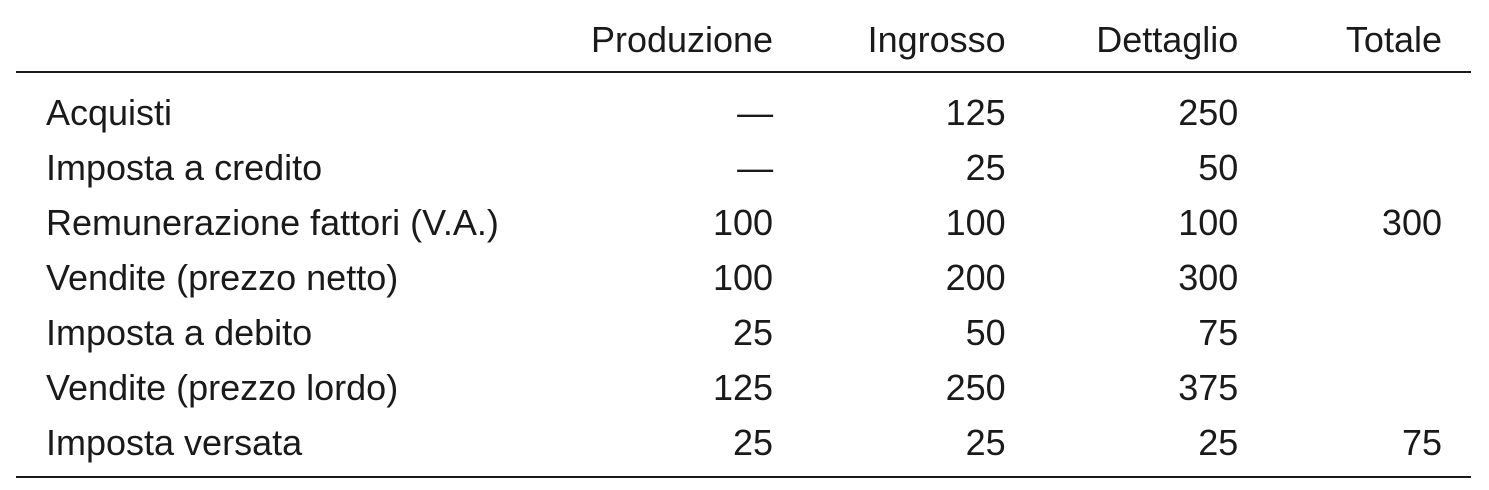 The image size is (1489, 490). I want to click on table-header: Produzione Ingrosso Dettaglio Totale, so click(743, 40).